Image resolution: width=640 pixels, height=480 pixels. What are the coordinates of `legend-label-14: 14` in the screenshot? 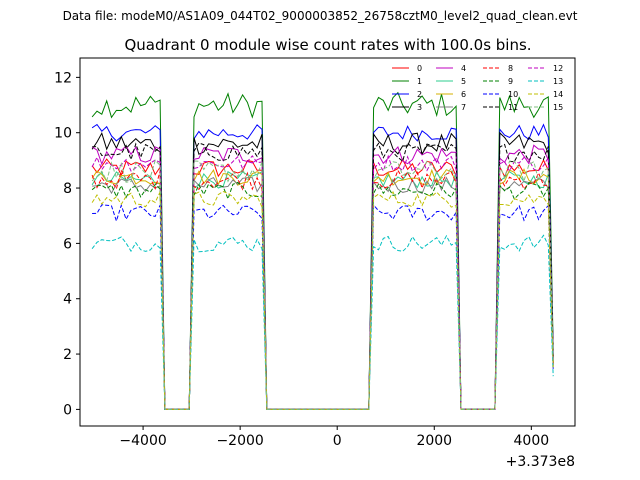 It's located at (558, 94).